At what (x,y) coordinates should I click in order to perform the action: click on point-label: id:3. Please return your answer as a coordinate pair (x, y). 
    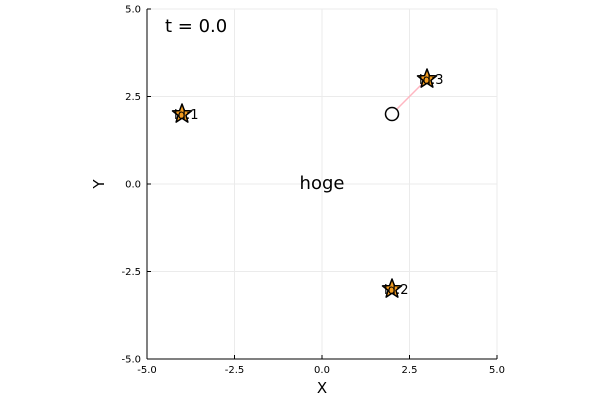
    Looking at the image, I should click on (431, 80).